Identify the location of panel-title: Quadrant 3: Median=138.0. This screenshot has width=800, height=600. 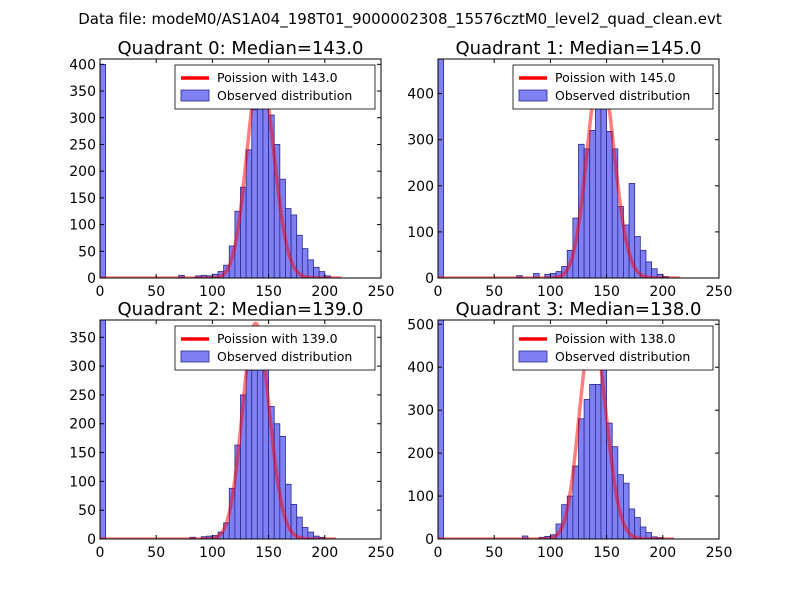
(579, 309).